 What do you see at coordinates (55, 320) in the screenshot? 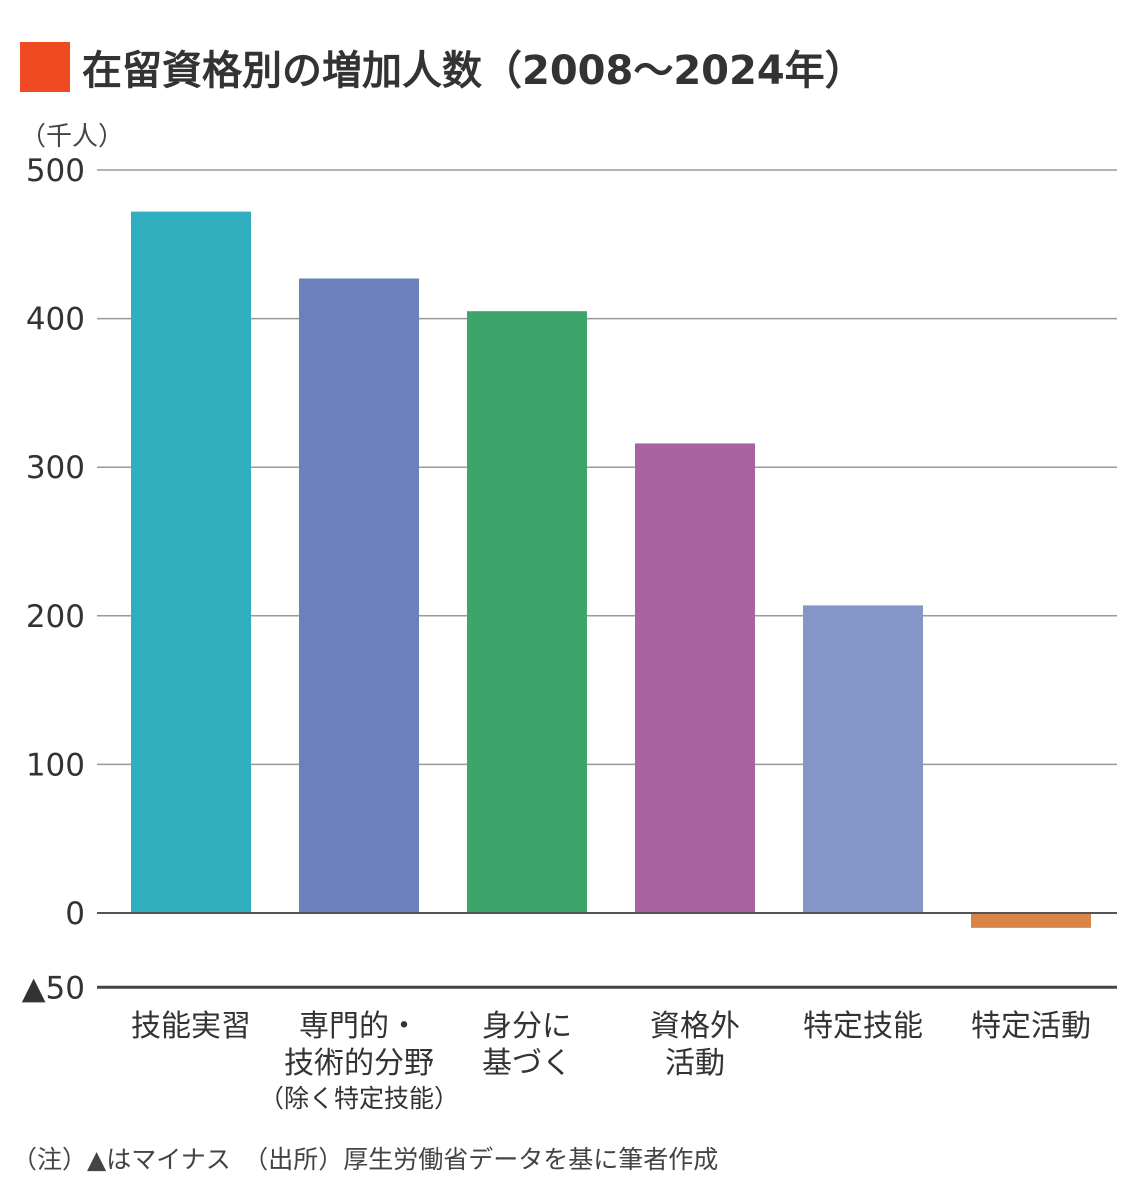
I see `y-tick-label: 400` at bounding box center [55, 320].